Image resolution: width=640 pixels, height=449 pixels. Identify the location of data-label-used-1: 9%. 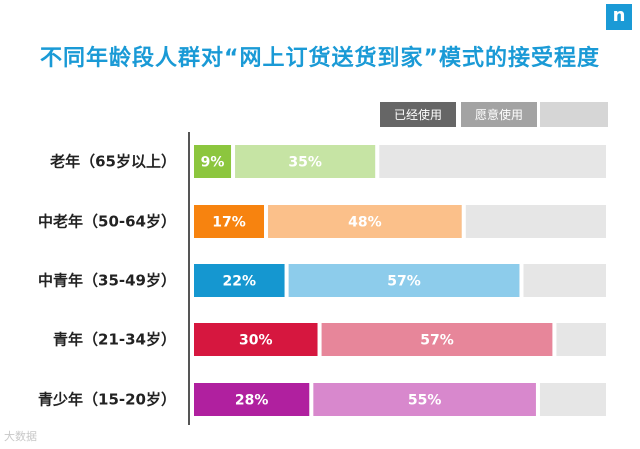
(213, 163).